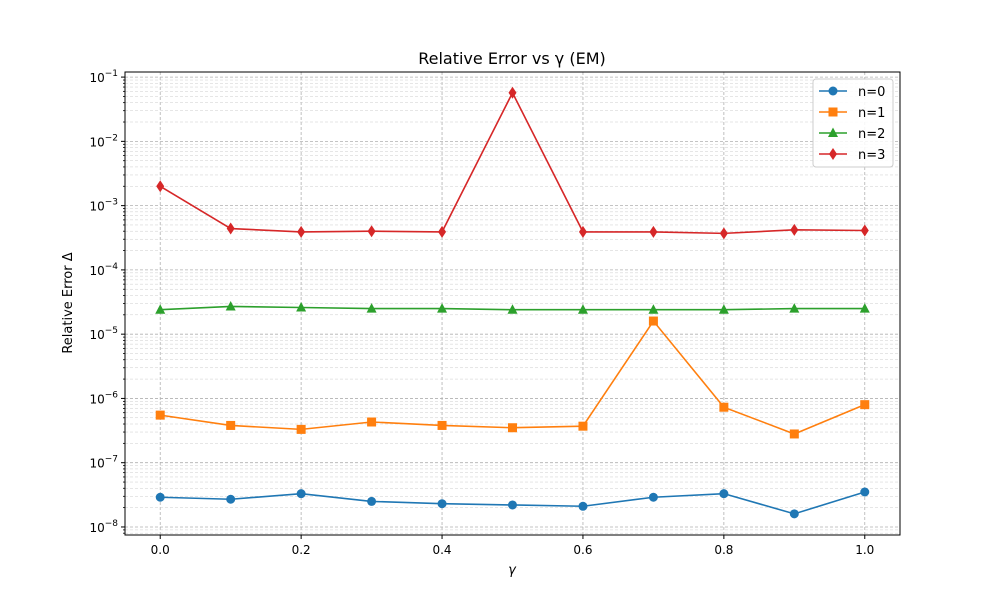 This screenshot has width=1000, height=600. I want to click on y-tick-label: 10⁻², so click(103, 141).